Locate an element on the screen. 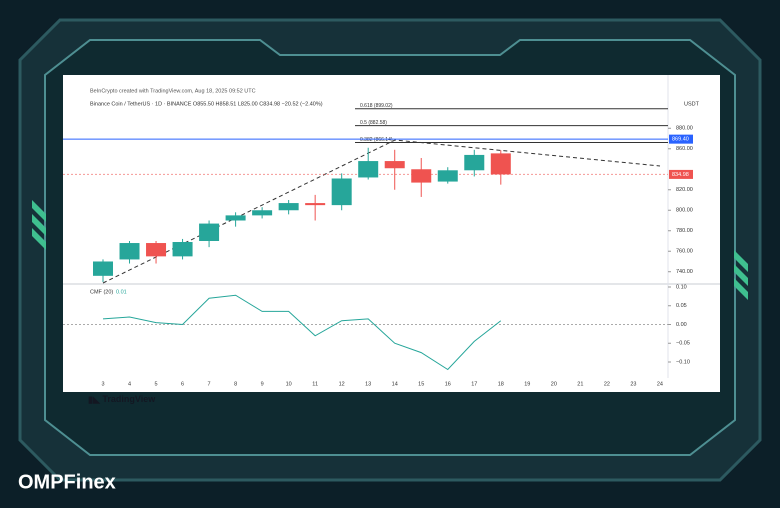  x-tick-label: 7 is located at coordinates (209, 384).